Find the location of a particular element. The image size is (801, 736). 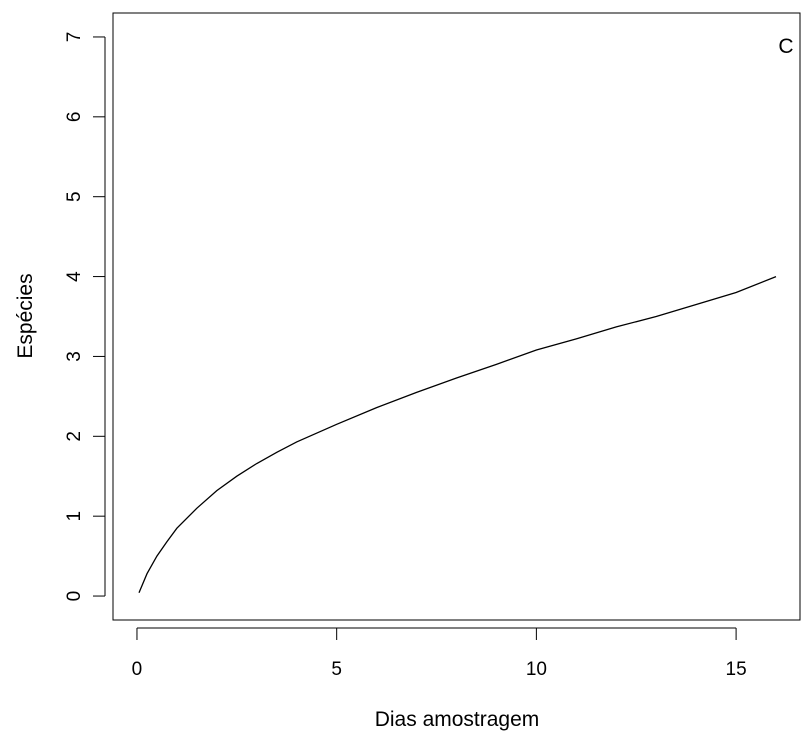

panel-label: C is located at coordinates (785, 46).